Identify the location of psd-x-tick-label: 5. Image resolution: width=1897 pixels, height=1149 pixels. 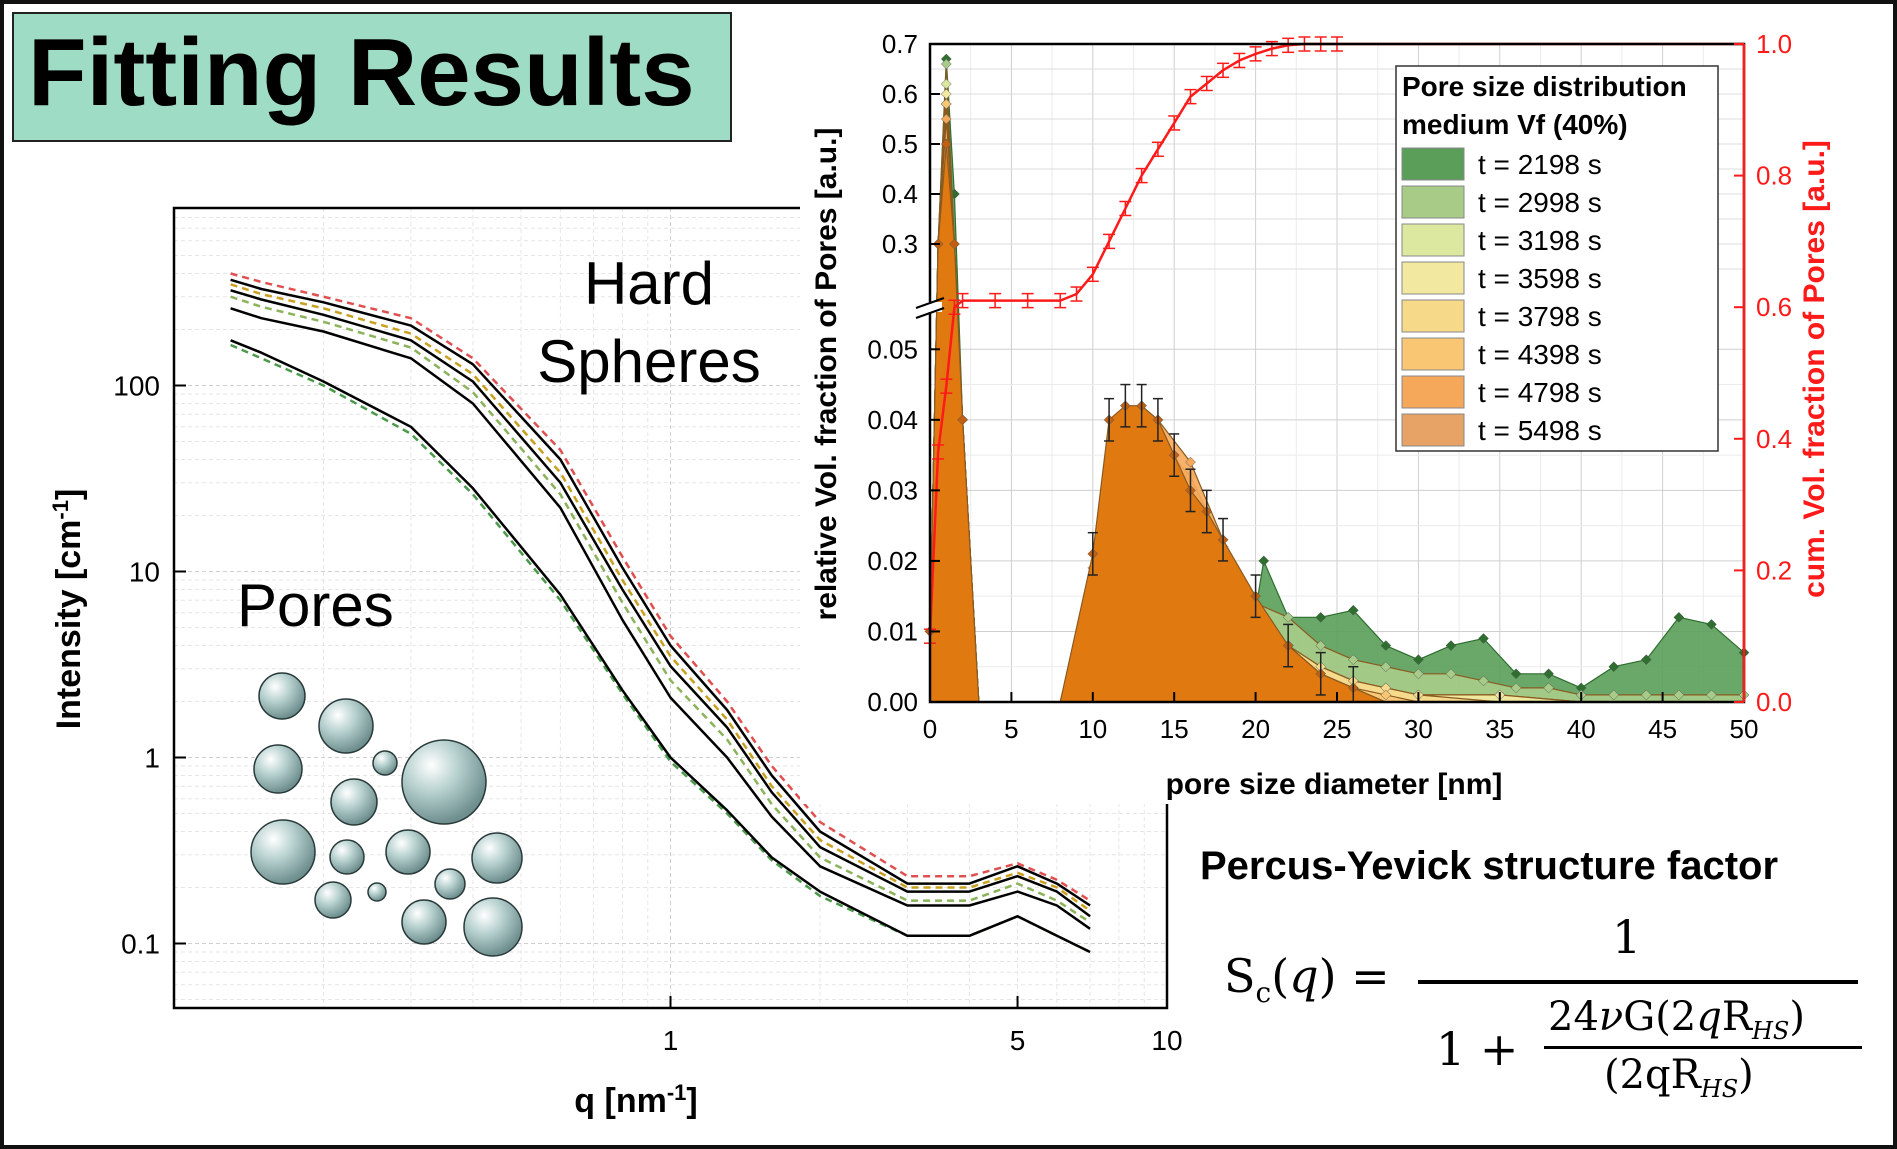
(1011, 729).